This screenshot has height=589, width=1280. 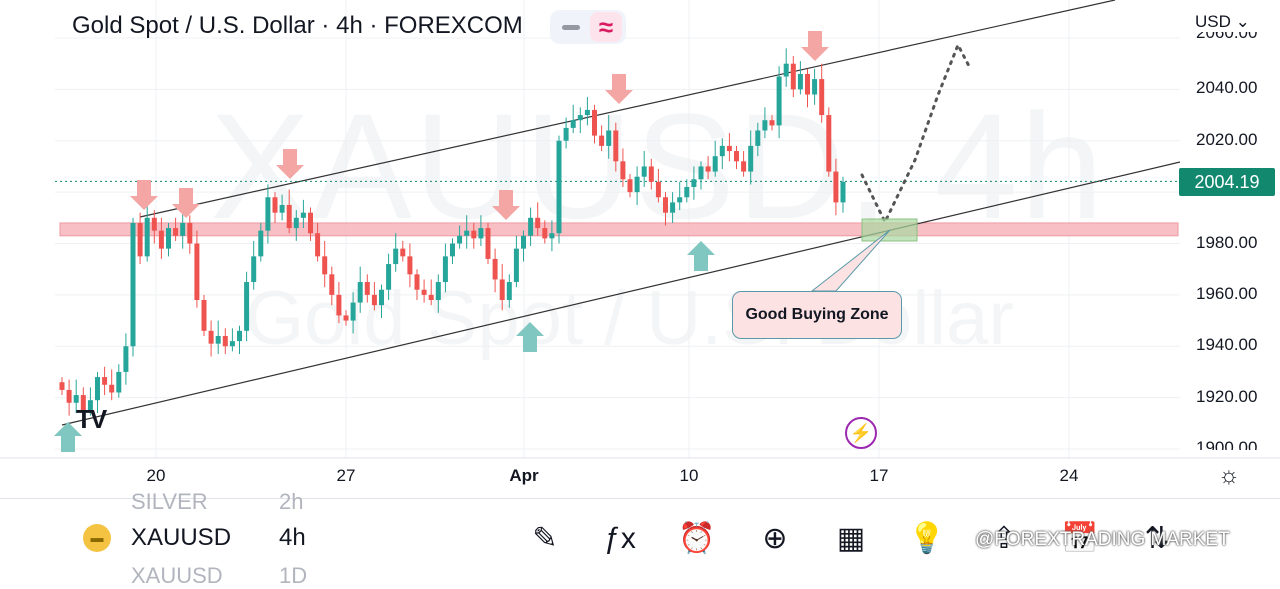 What do you see at coordinates (1227, 293) in the screenshot?
I see `price-label: 1960.00` at bounding box center [1227, 293].